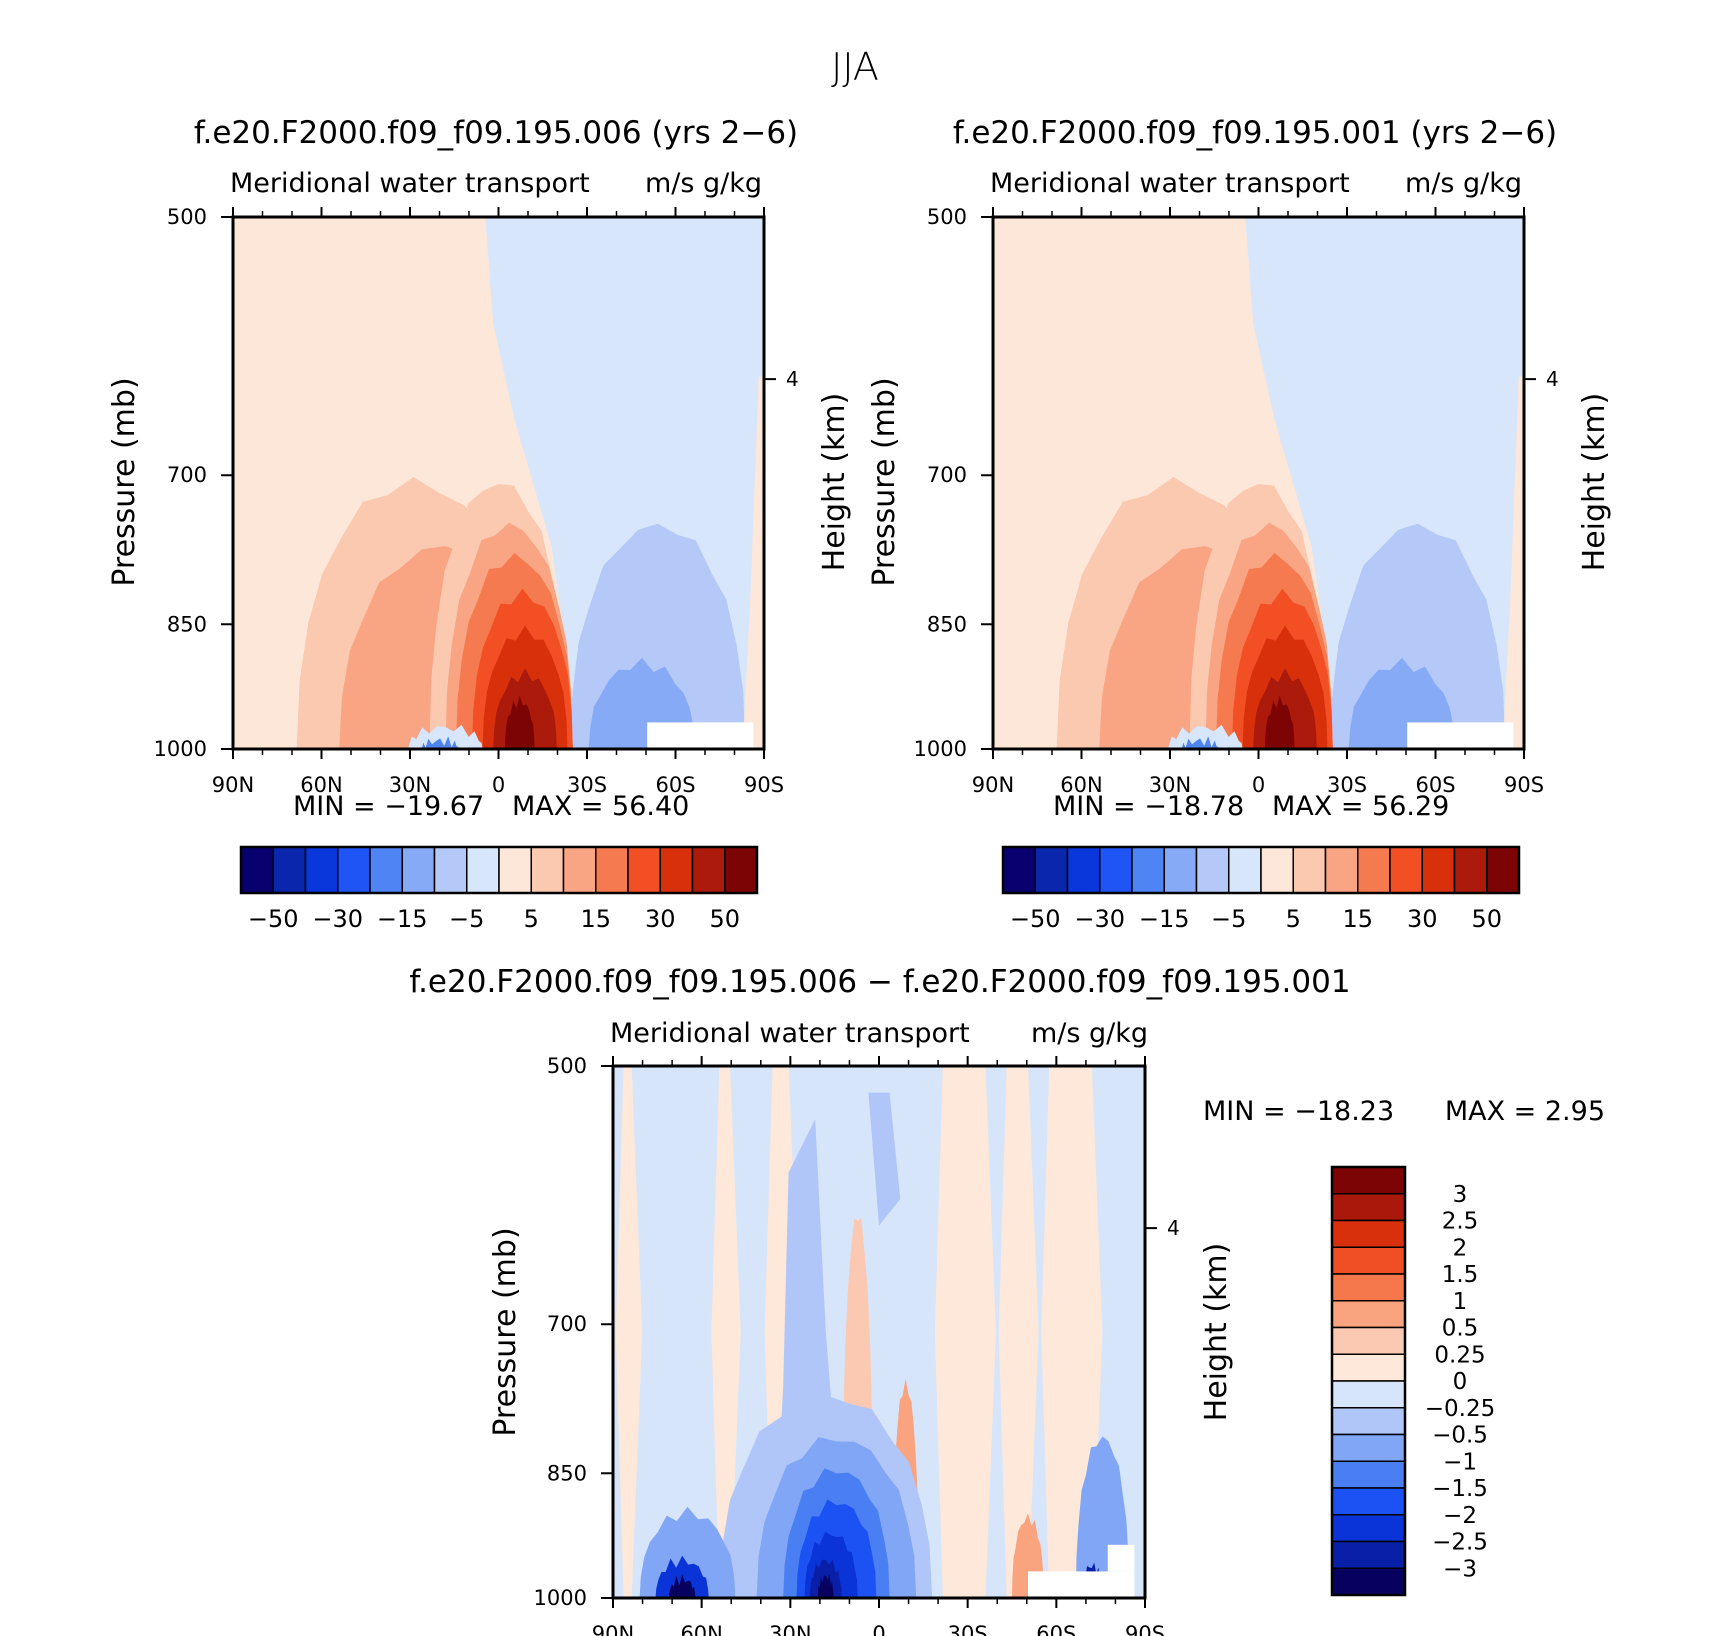 Image resolution: width=1710 pixels, height=1636 pixels. What do you see at coordinates (410, 183) in the screenshot?
I see `panel-1-subtitle: Meridional water transport` at bounding box center [410, 183].